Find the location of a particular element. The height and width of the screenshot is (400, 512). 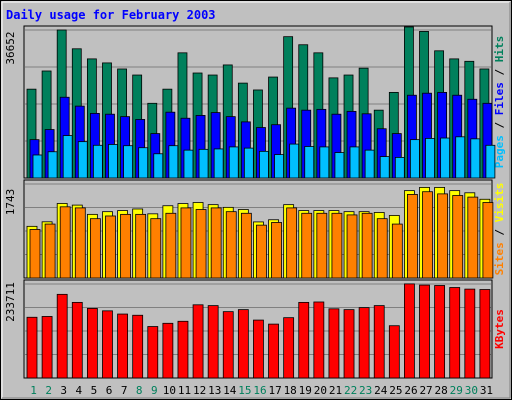

x-tick-label-day-16: 16 is located at coordinates (259, 390).